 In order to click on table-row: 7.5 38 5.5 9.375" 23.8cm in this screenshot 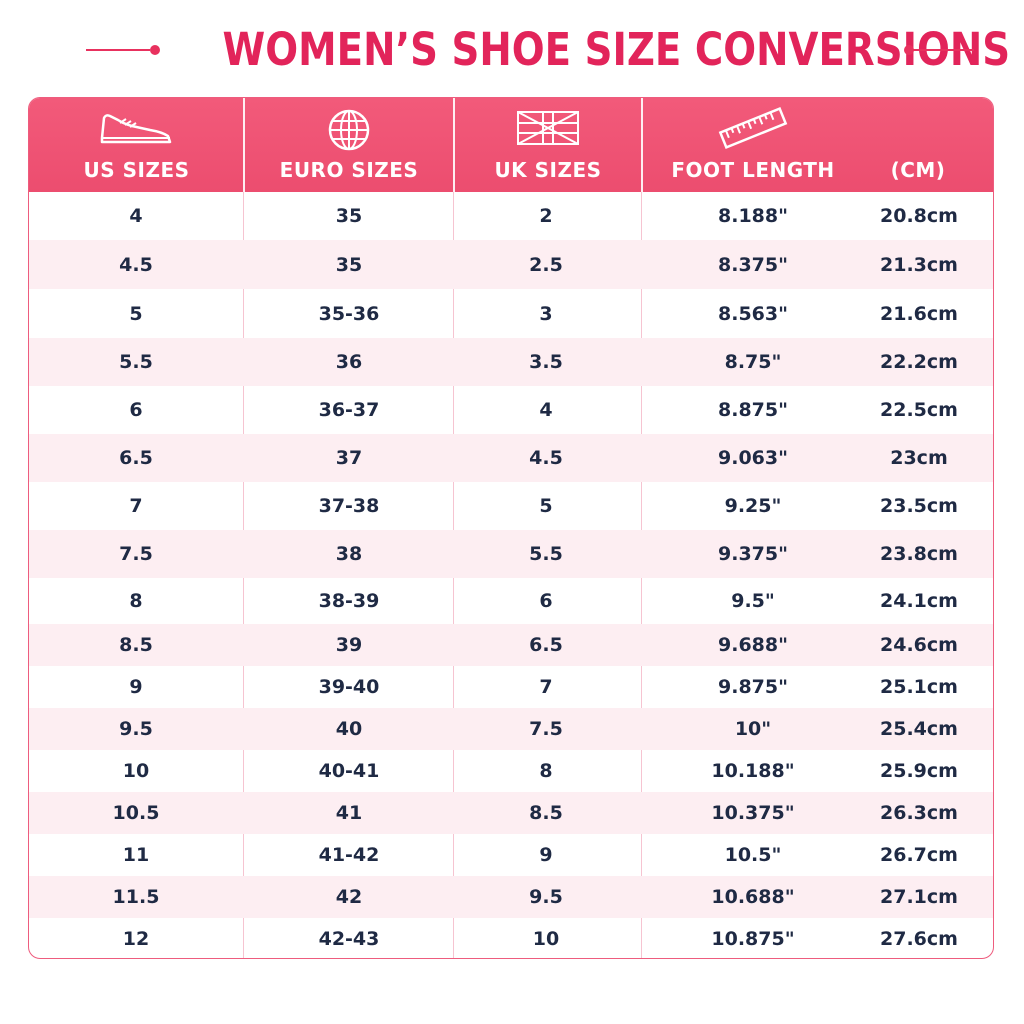, I will do `click(511, 554)`.